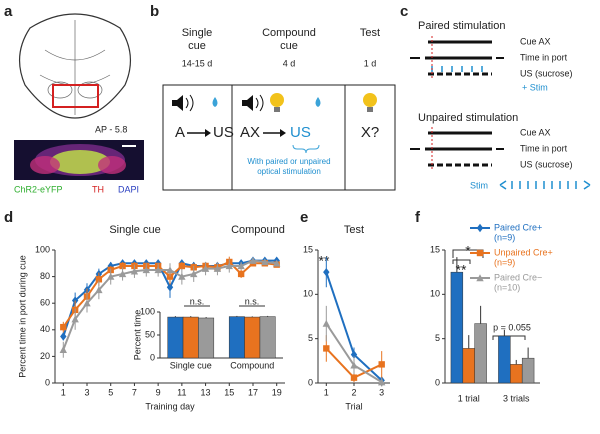 Image resolution: width=600 pixels, height=434 pixels. I want to click on condition-title: Paired stimulation, so click(461, 26).